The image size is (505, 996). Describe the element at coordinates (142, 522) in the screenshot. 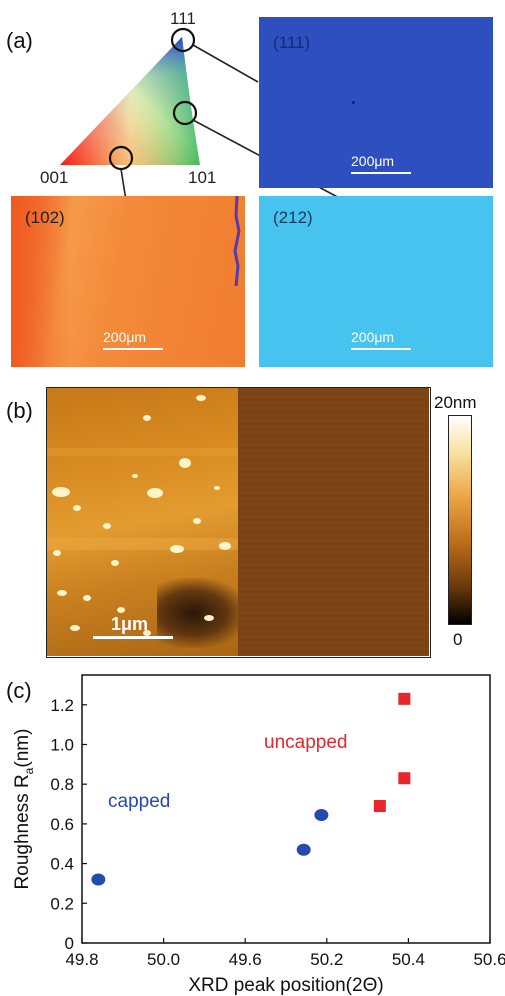

I see `afm-image-capped: 1μm` at that location.